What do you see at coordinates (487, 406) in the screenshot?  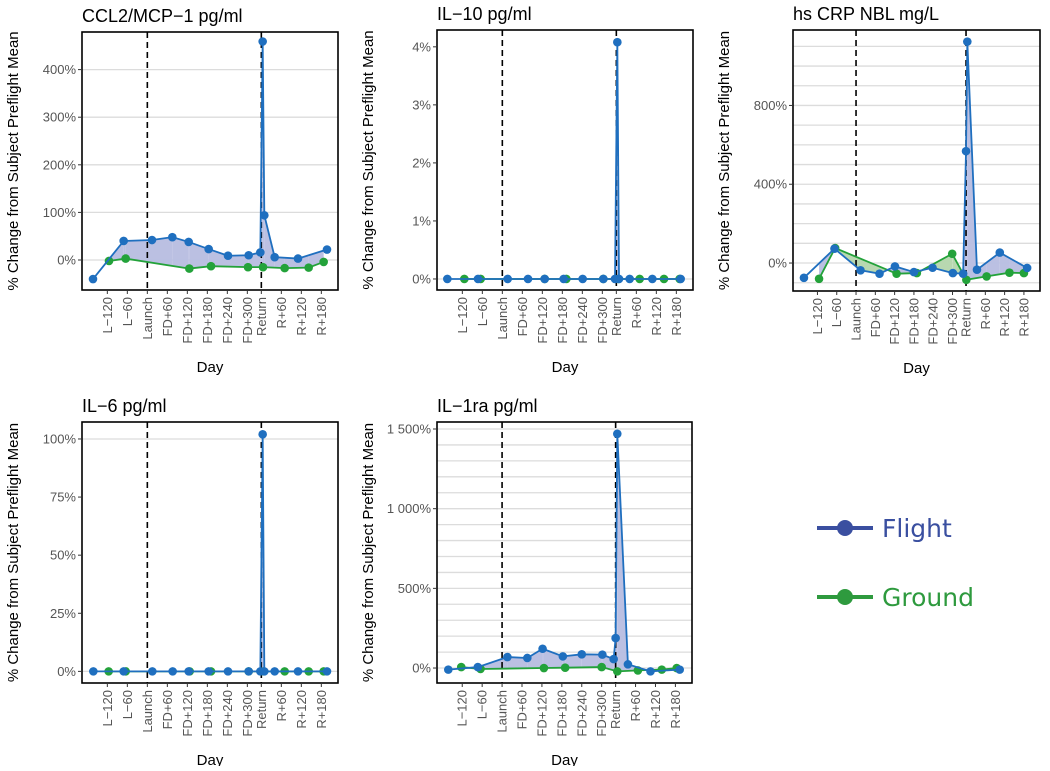 I see `panel-title: IL−1ra pg/ml` at bounding box center [487, 406].